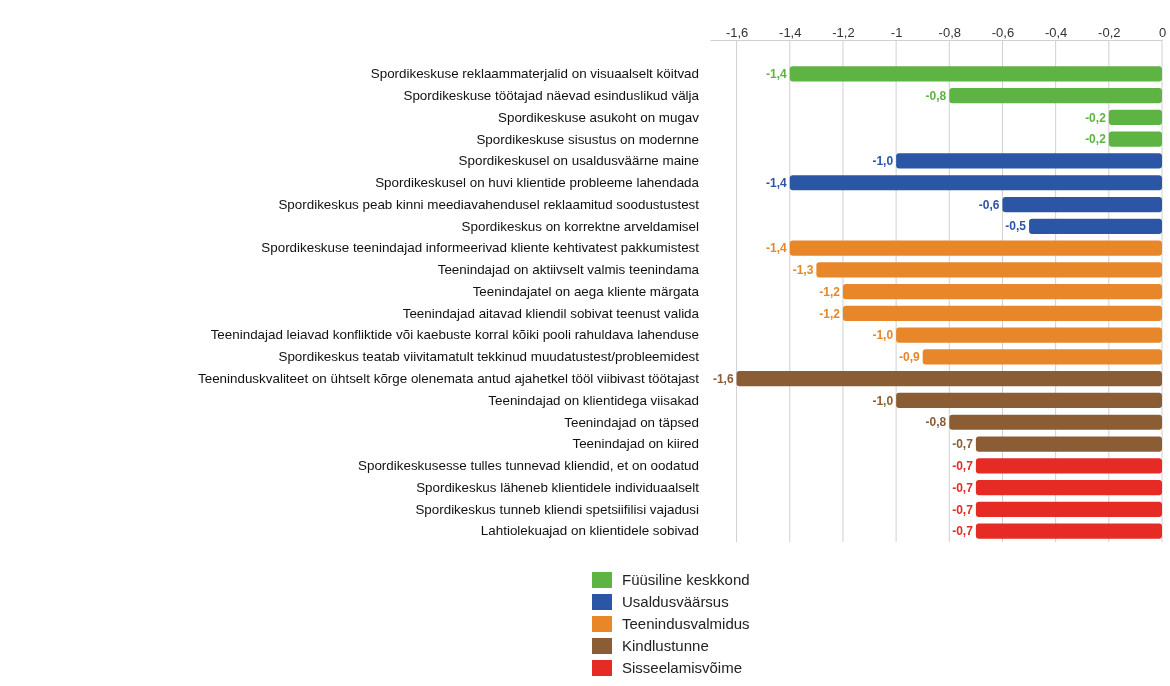 The height and width of the screenshot is (686, 1170). What do you see at coordinates (489, 357) in the screenshot?
I see `y-tick-label: Spordikeskus teatab viivitamatult tekkinud muudatustest/probleemidest` at bounding box center [489, 357].